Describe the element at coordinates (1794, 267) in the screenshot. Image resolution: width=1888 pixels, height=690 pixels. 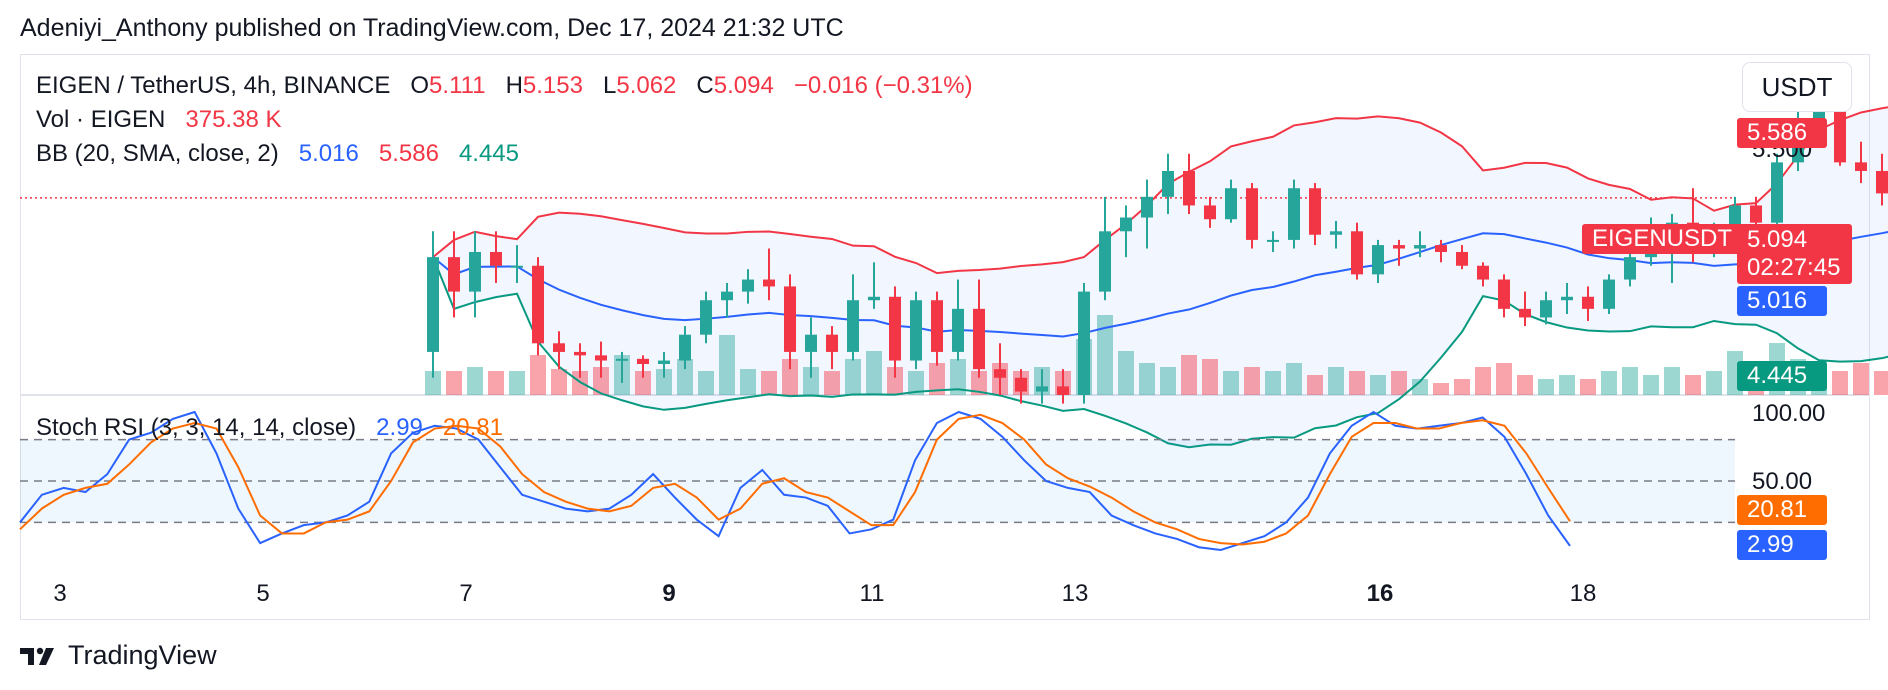
I see `bar-countdown: 02:27:45` at that location.